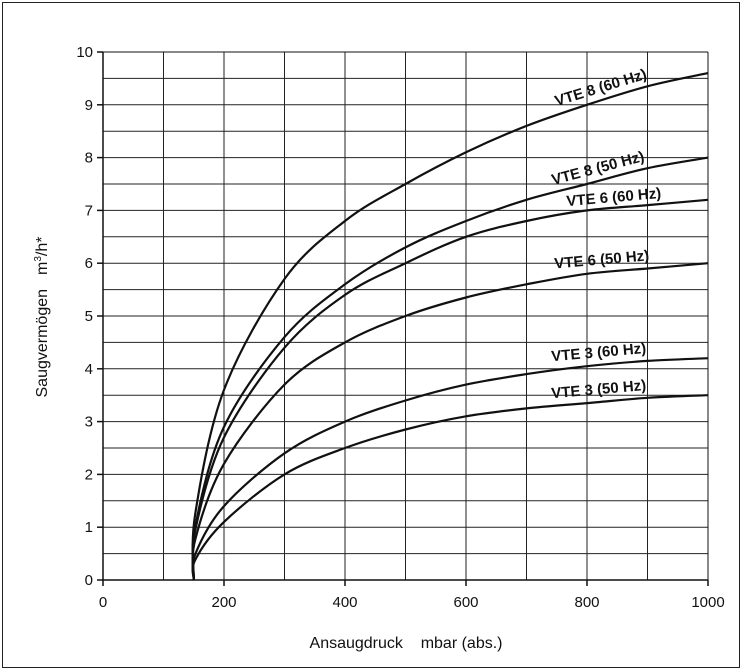 This screenshot has height=672, width=744. I want to click on x-tick-label: 1000, so click(707, 602).